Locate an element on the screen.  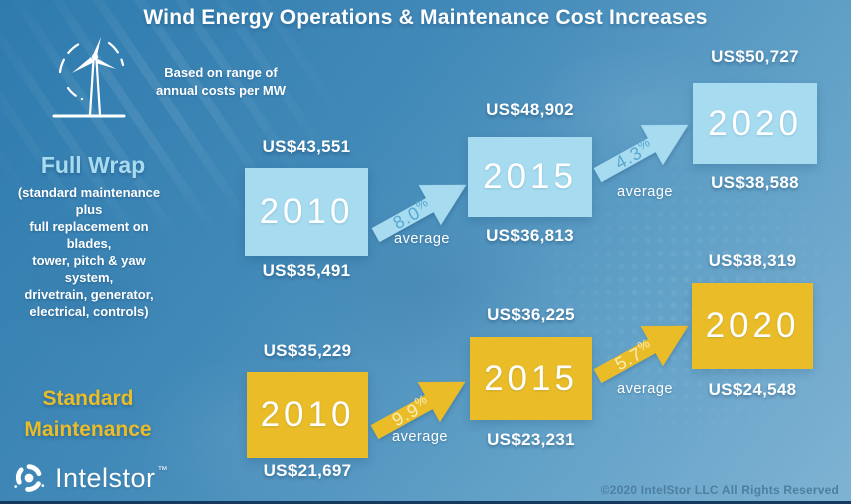
increase-arrow-fullwrap-2: 4.3% is located at coordinates (642, 150).